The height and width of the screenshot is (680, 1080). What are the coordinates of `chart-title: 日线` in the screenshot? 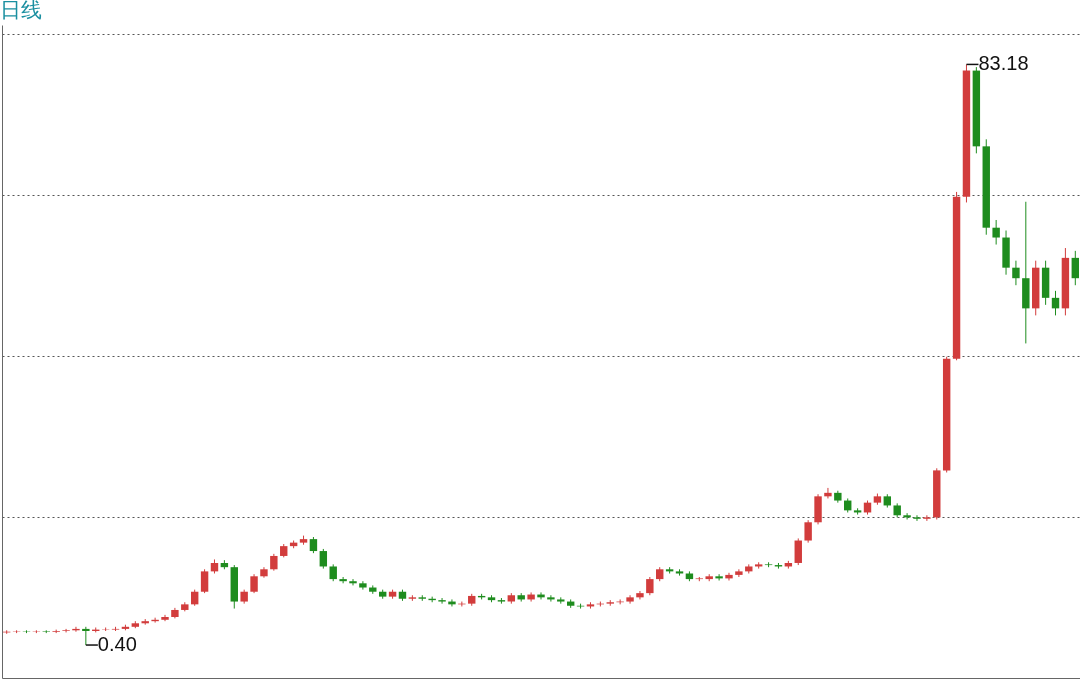 It's located at (21, 11).